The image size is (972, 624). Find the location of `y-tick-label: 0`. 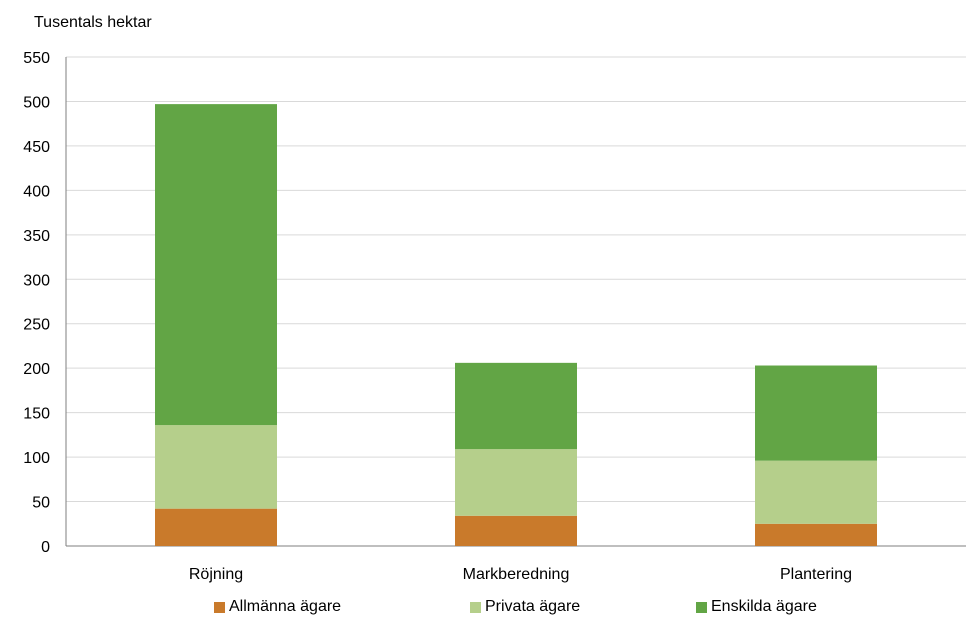

y-tick-label: 0 is located at coordinates (45, 547).